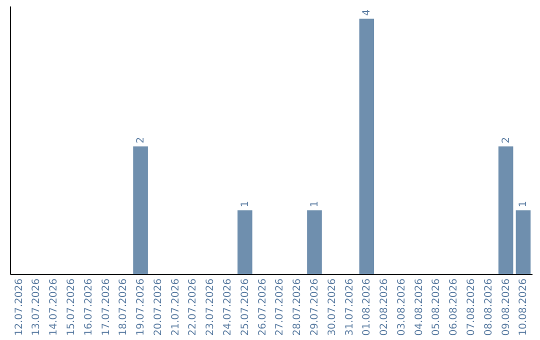 The width and height of the screenshot is (540, 340). What do you see at coordinates (210, 307) in the screenshot?
I see `x-tick-label: 23.07.2026` at bounding box center [210, 307].